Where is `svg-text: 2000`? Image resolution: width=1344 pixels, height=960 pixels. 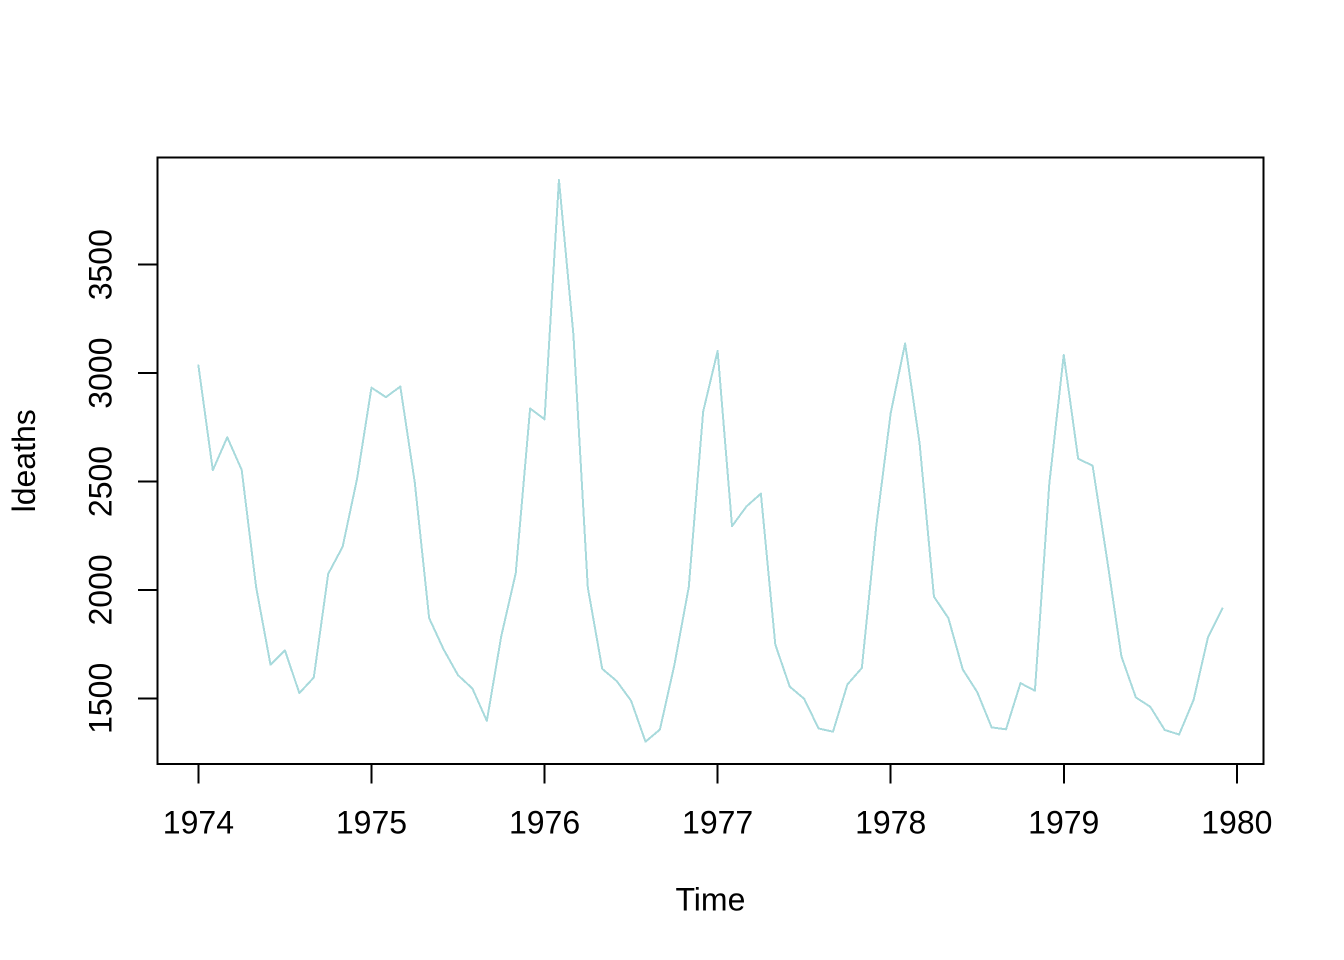
svg-text: 2000 is located at coordinates (101, 589).